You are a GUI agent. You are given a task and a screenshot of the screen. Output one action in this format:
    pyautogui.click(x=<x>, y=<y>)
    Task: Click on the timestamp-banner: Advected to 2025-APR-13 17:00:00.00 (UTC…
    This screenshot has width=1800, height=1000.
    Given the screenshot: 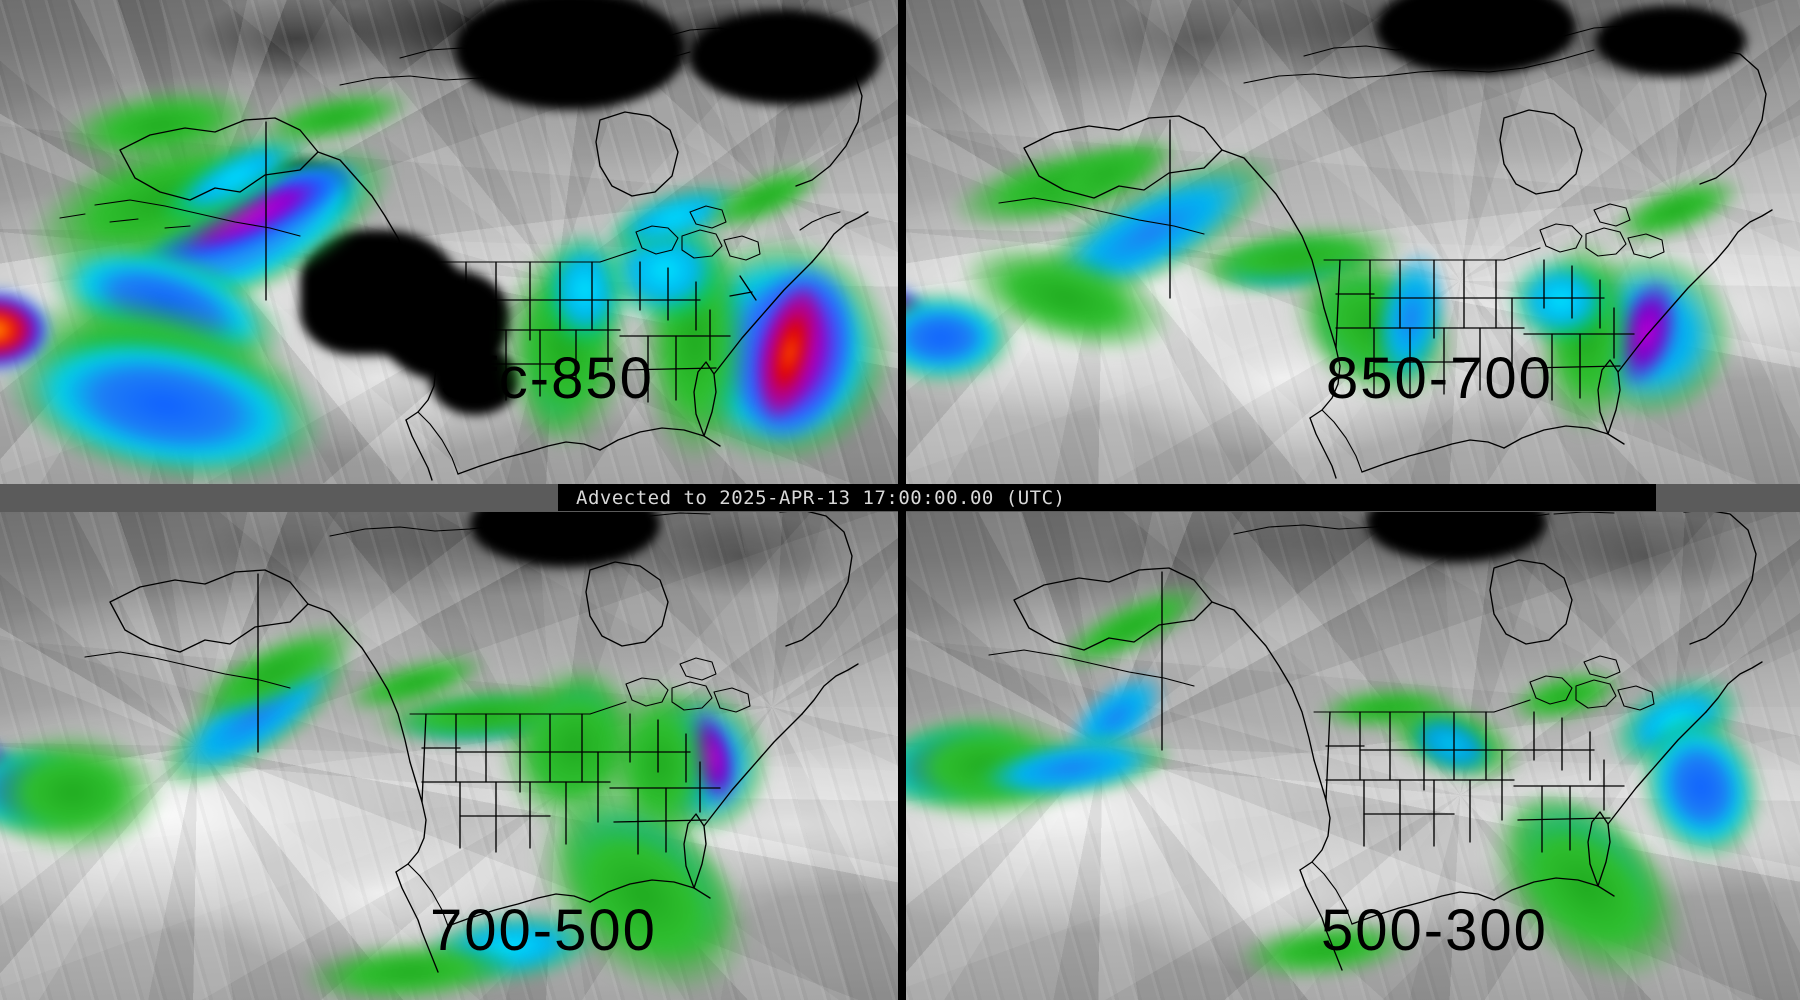 What is the action you would take?
    pyautogui.click(x=1107, y=497)
    